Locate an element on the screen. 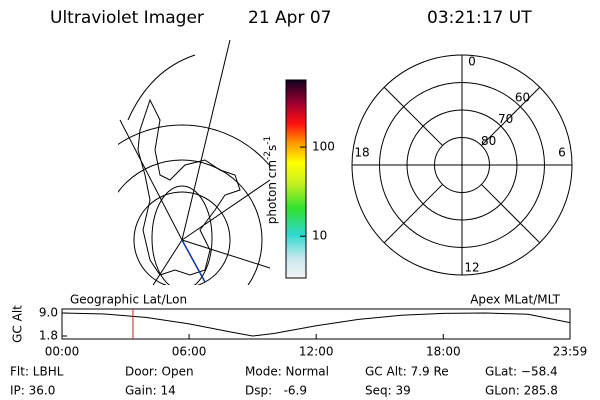 The height and width of the screenshot is (400, 600). mlt-label: 12 is located at coordinates (471, 268).